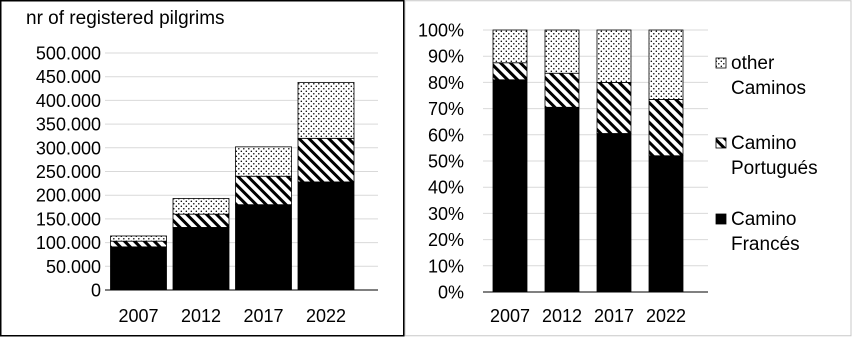  Describe the element at coordinates (763, 143) in the screenshot. I see `legend-label-camino-portugues: Camino` at that location.